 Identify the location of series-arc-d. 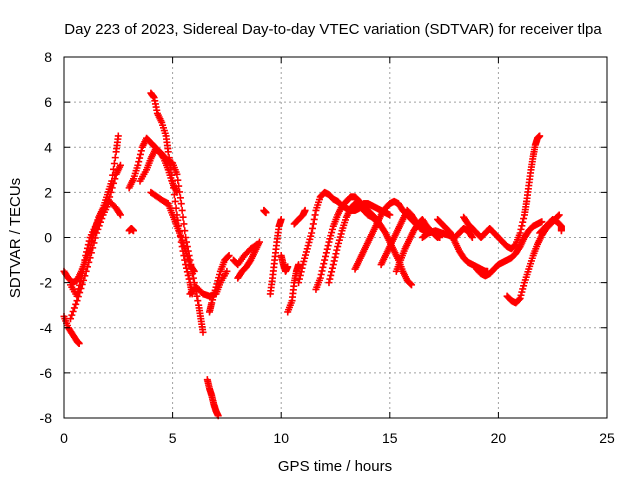
(95, 260).